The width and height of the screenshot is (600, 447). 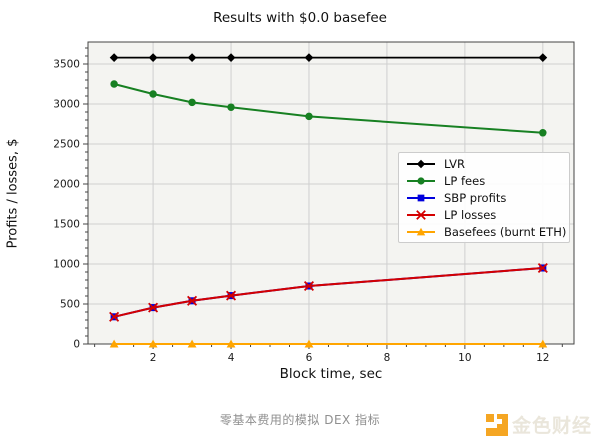 I want to click on square-marker-icon, so click(x=421, y=197).